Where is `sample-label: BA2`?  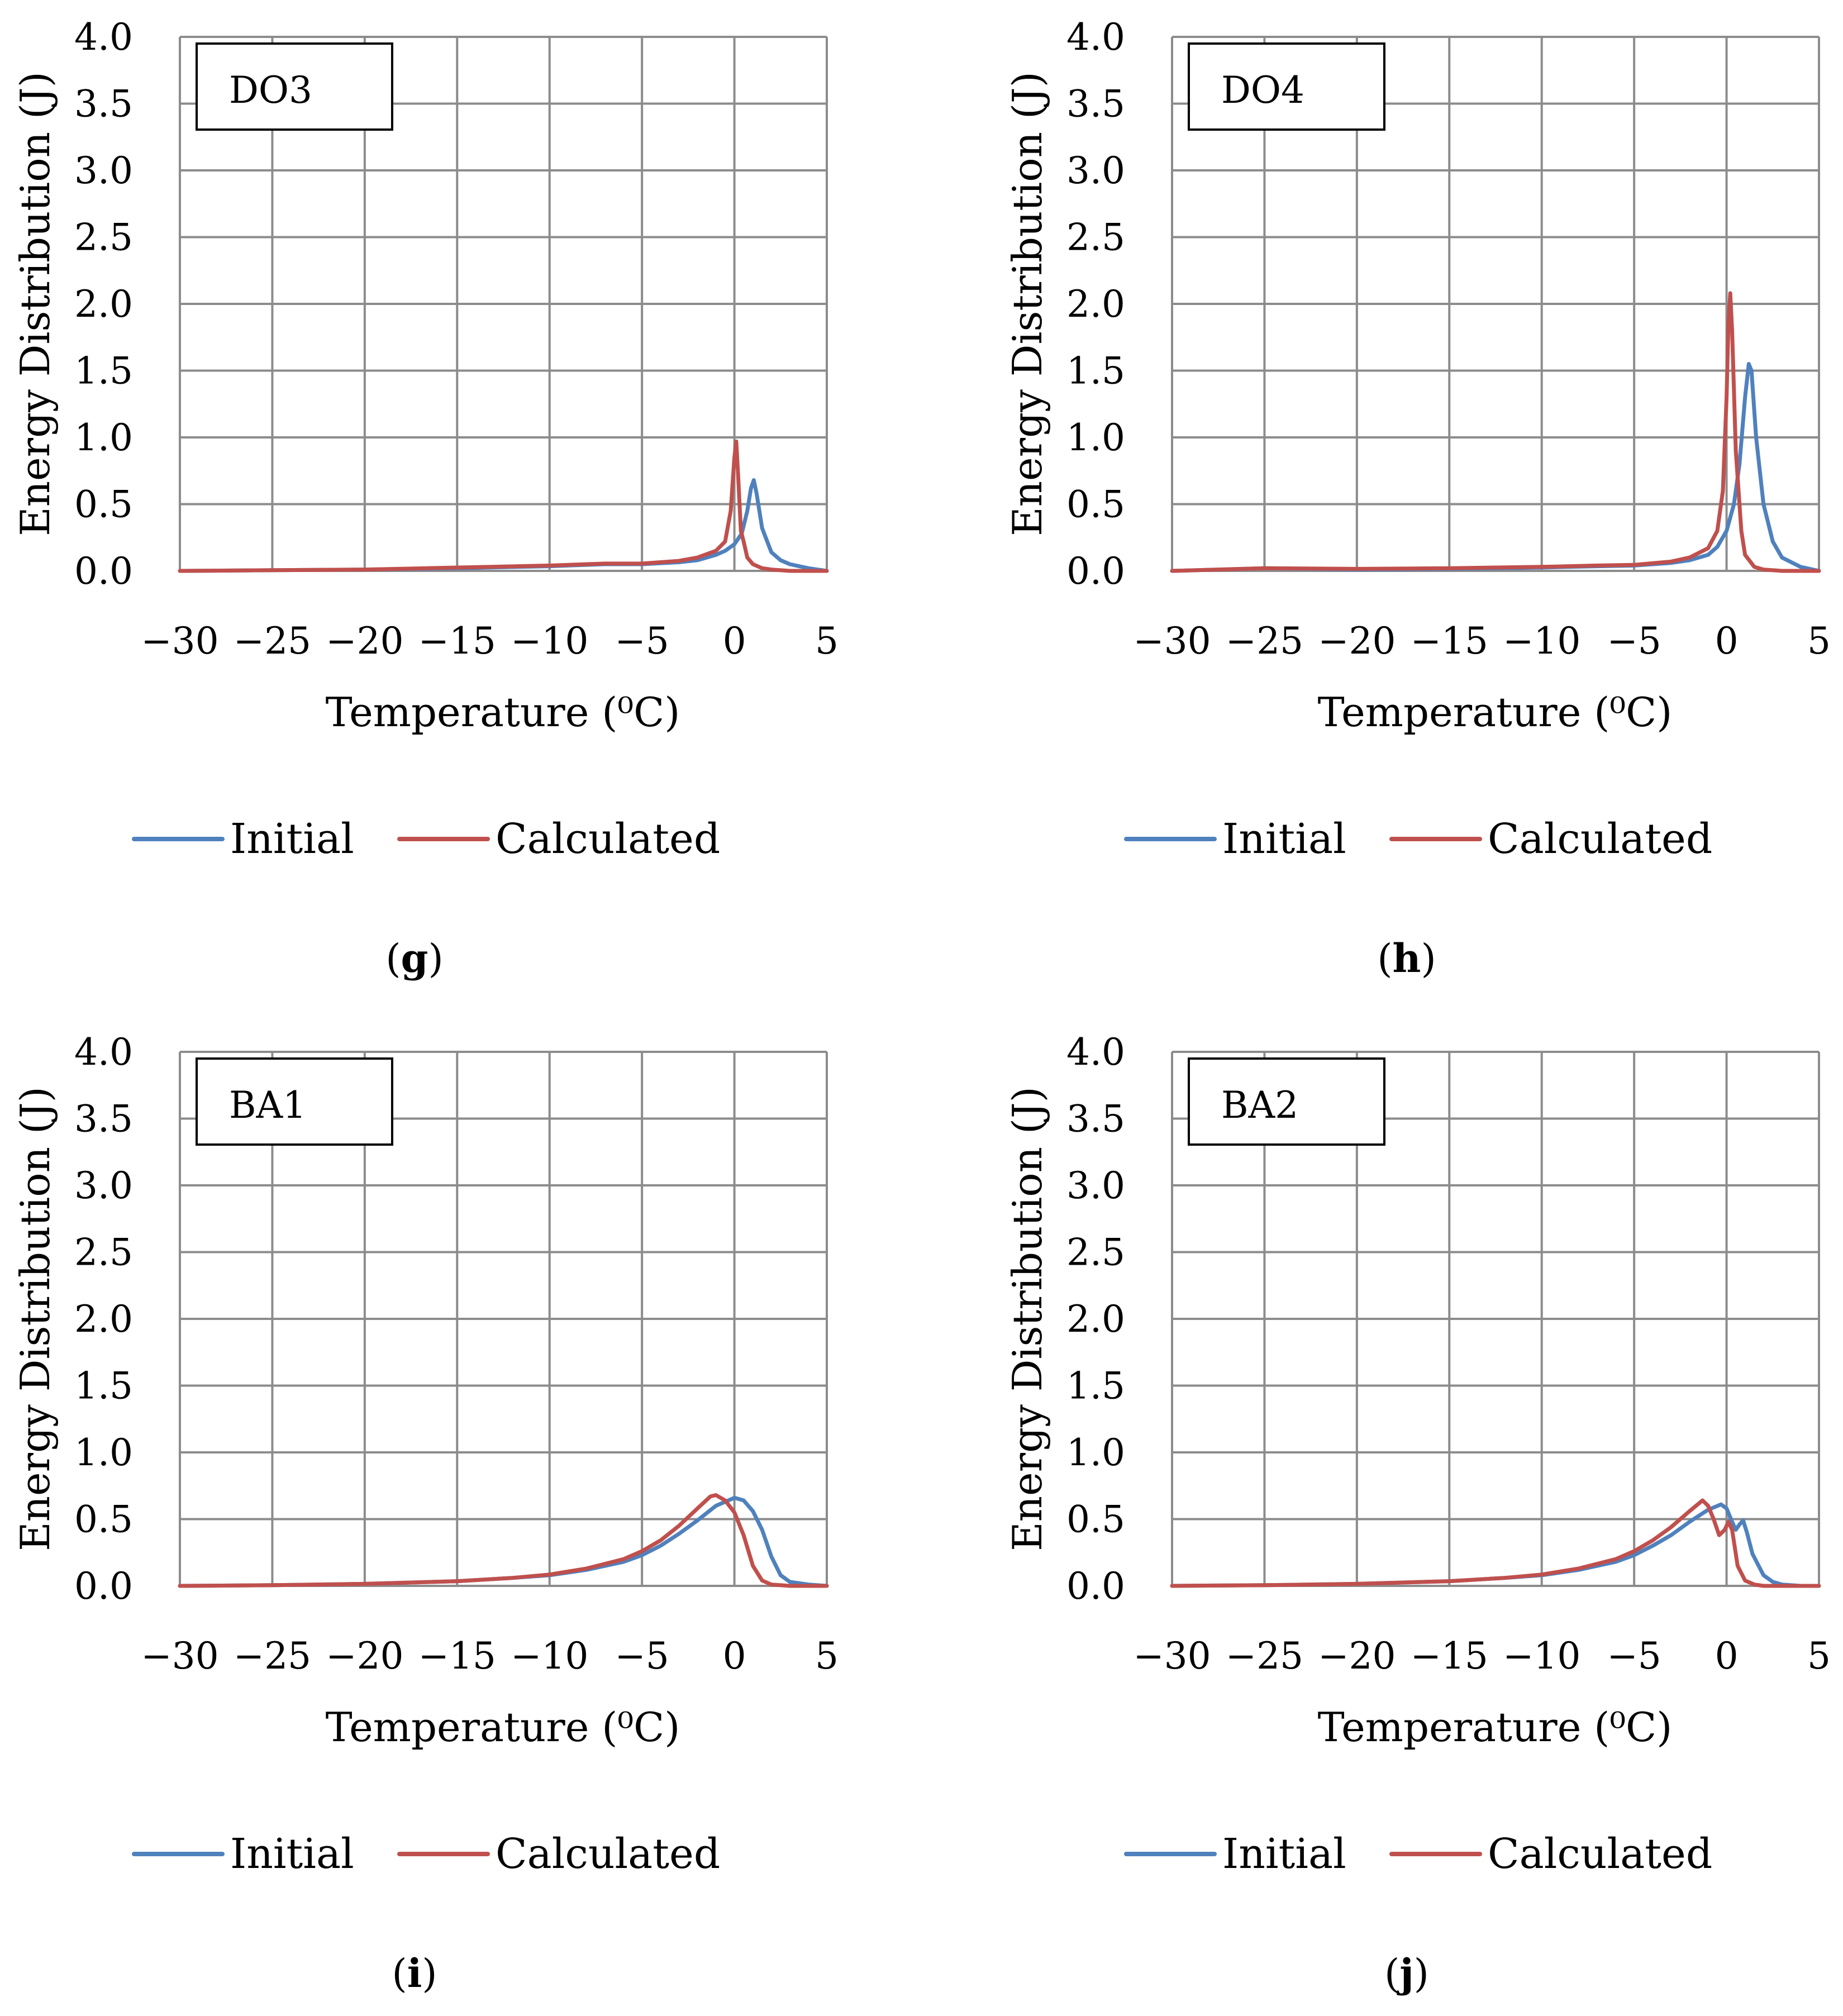
sample-label: BA2 is located at coordinates (1259, 1105).